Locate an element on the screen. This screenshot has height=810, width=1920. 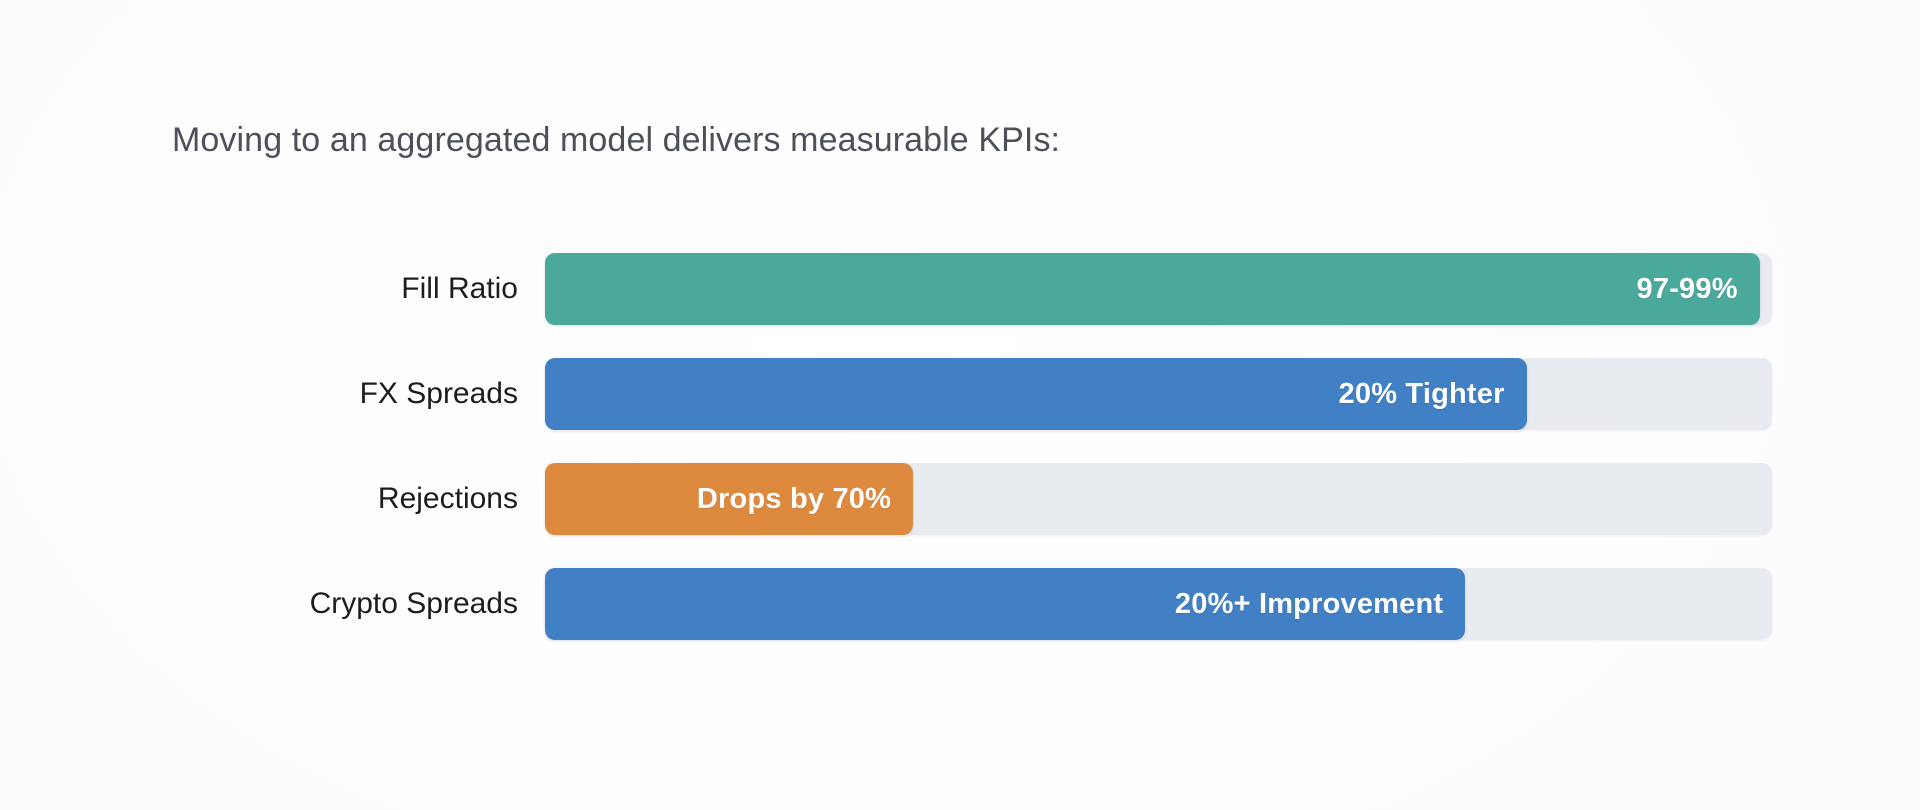
kpi-row-fx-spreads: FX Spreads 20% Tighter is located at coordinates (960, 394).